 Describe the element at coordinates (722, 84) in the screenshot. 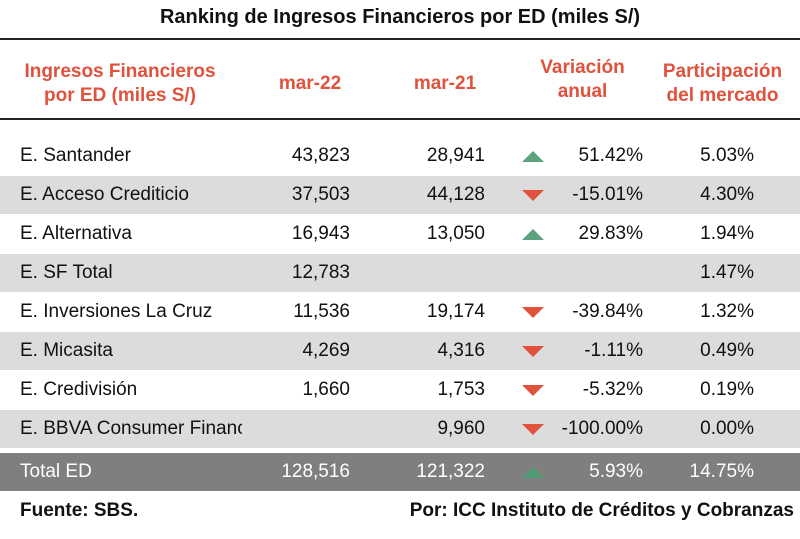

I see `header-share: Participación del mercado` at that location.